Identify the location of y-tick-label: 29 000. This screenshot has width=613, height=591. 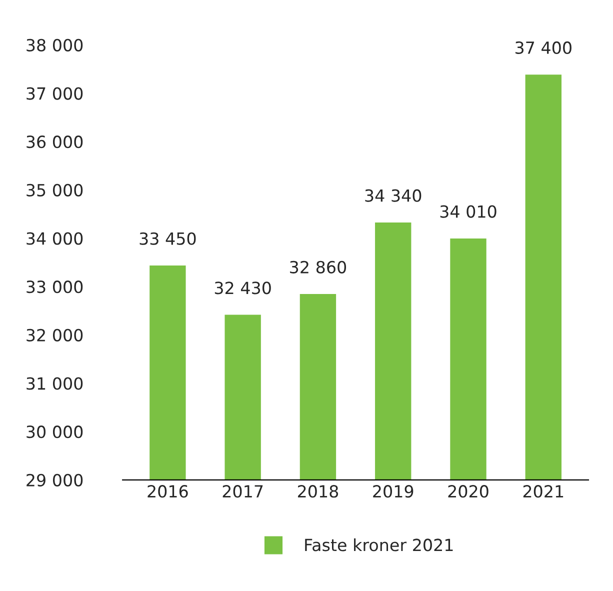
(54, 480).